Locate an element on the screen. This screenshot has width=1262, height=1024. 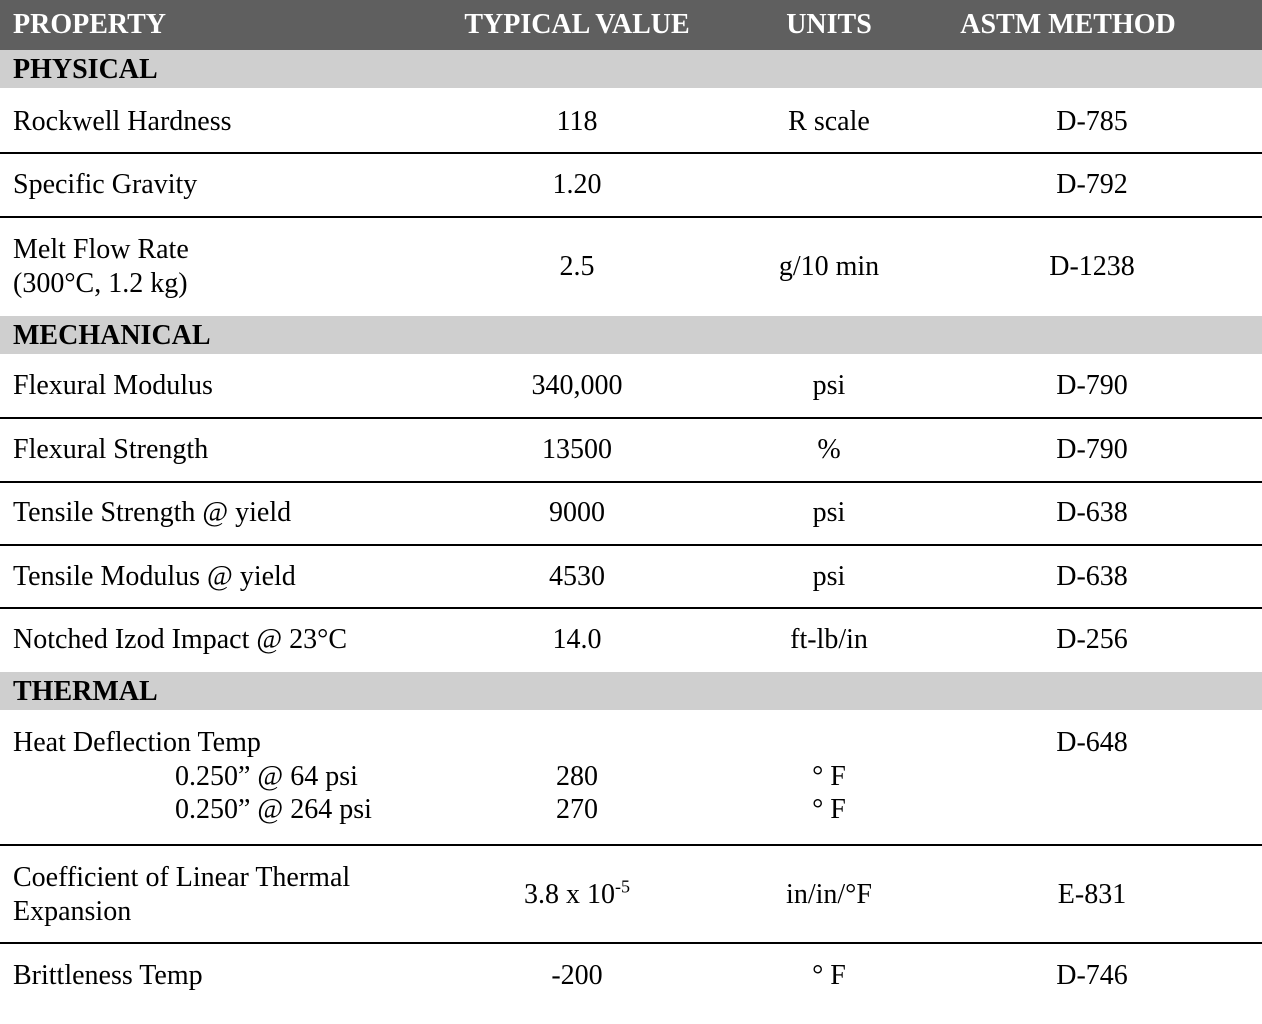
cell-value: 340,000 is located at coordinates (577, 385).